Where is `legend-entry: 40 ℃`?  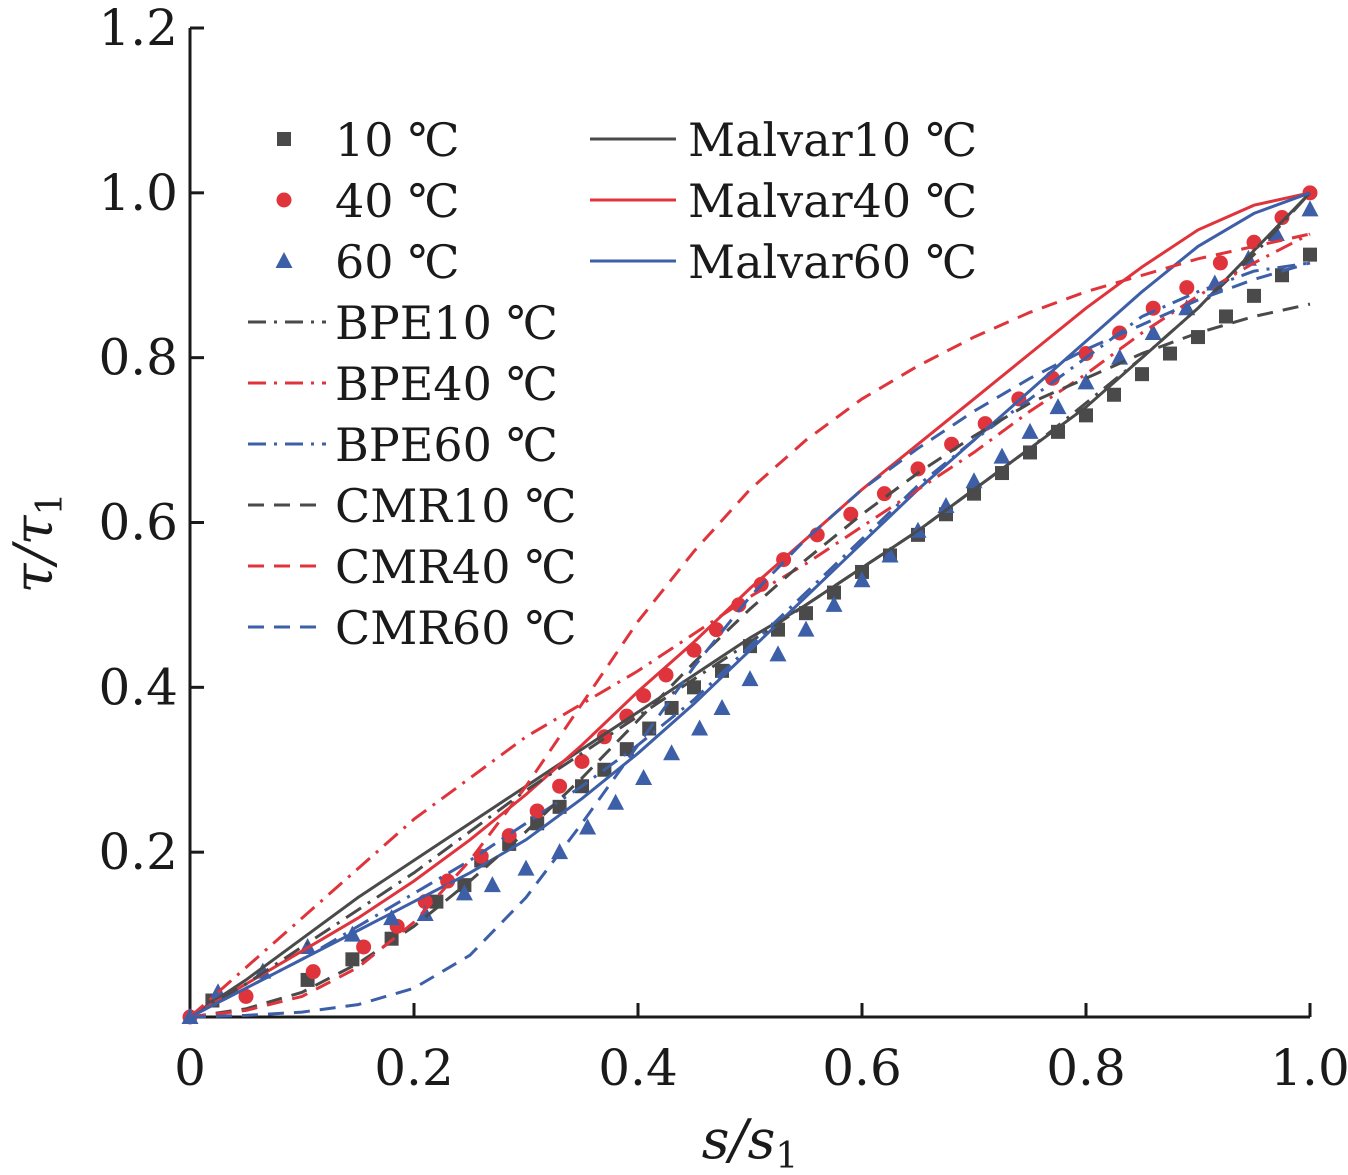
legend-entry: 40 ℃ is located at coordinates (368, 201).